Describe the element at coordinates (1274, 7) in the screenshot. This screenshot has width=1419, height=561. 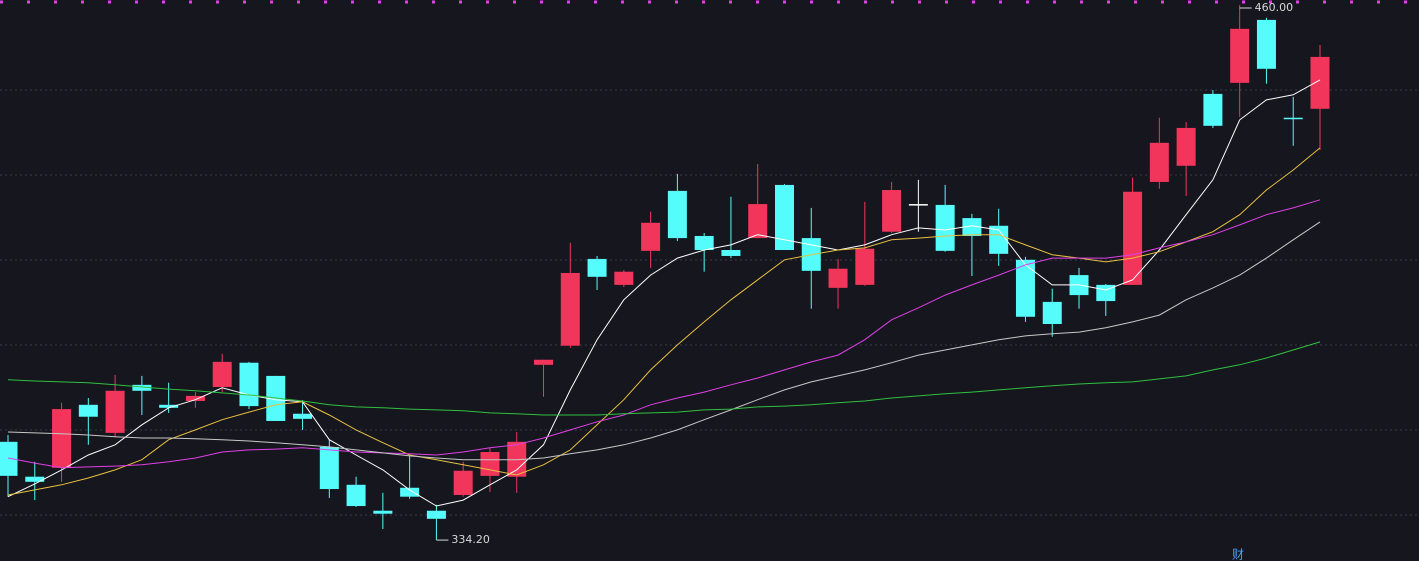
I see `annotation-label: 460.00` at that location.